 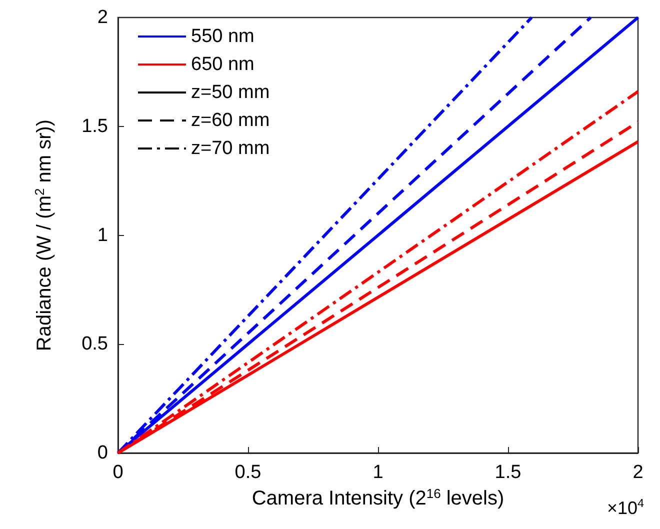 I want to click on legend-label: z=60 mm, so click(x=230, y=120).